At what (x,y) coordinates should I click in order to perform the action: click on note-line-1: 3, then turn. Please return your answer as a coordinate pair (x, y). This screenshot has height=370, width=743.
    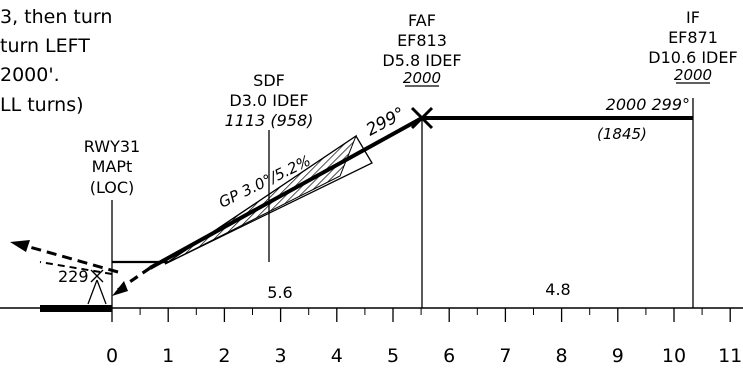
    Looking at the image, I should click on (56, 17).